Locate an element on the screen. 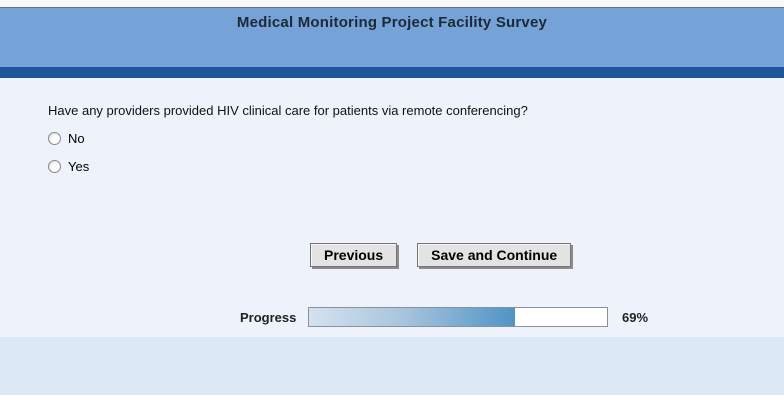 This screenshot has width=784, height=402. progress-bar-track is located at coordinates (458, 317).